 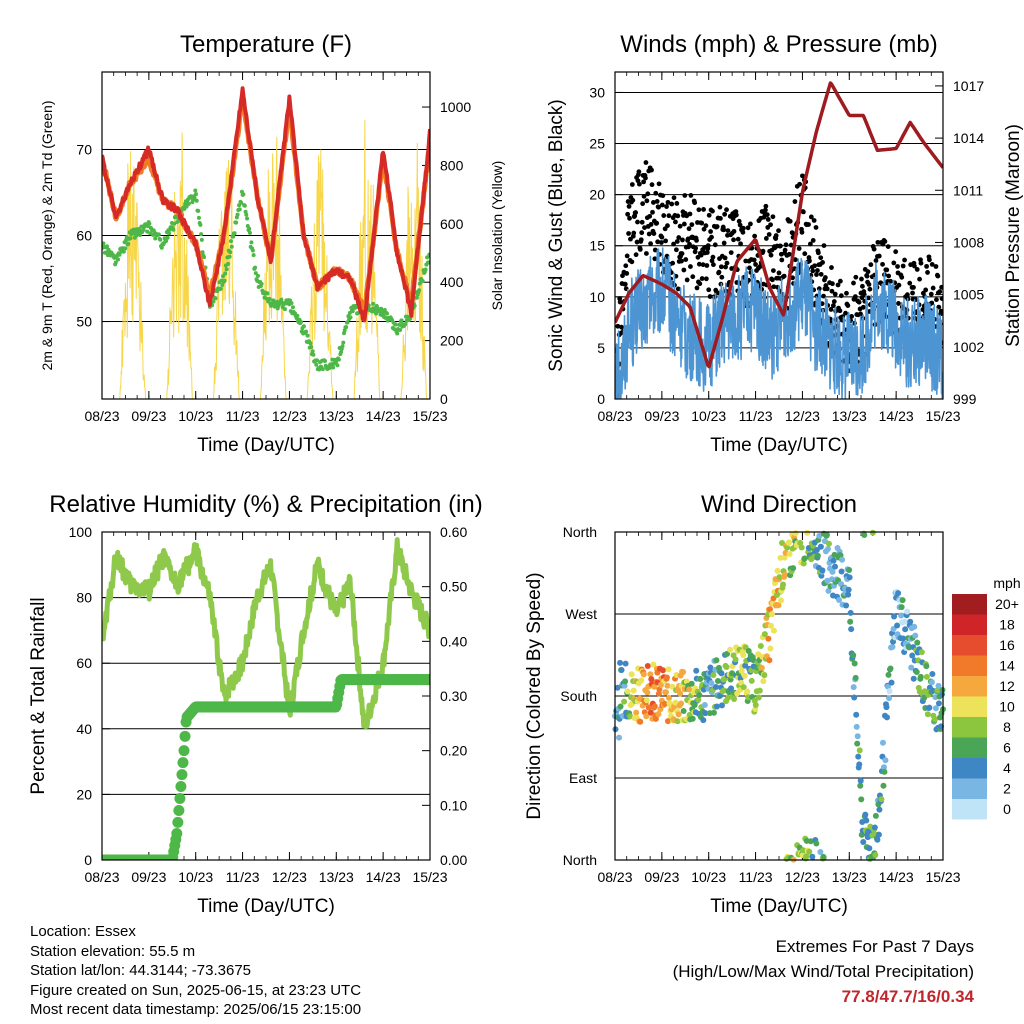 What do you see at coordinates (452, 224) in the screenshot?
I see `y2-tick-label: 600` at bounding box center [452, 224].